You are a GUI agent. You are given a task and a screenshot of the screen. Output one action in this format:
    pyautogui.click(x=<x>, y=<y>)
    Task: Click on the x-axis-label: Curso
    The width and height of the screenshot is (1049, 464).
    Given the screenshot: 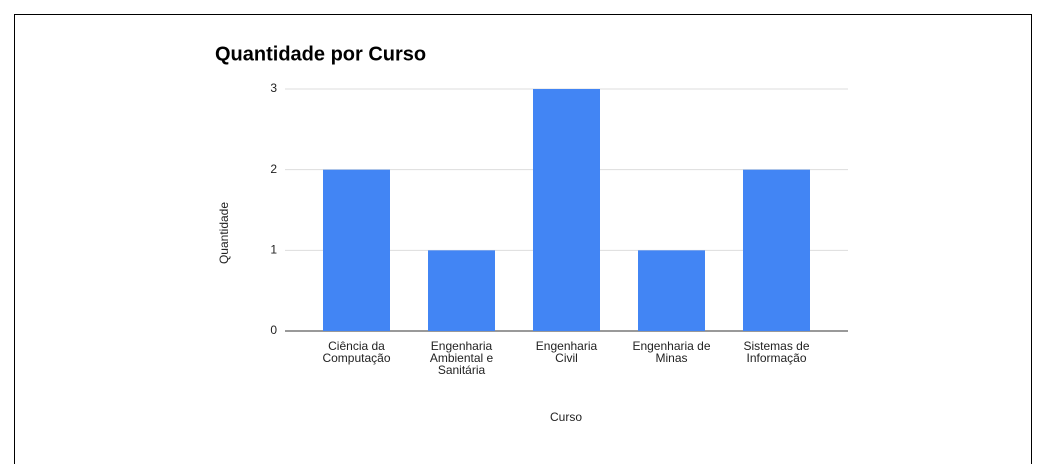 What is the action you would take?
    pyautogui.click(x=566, y=417)
    